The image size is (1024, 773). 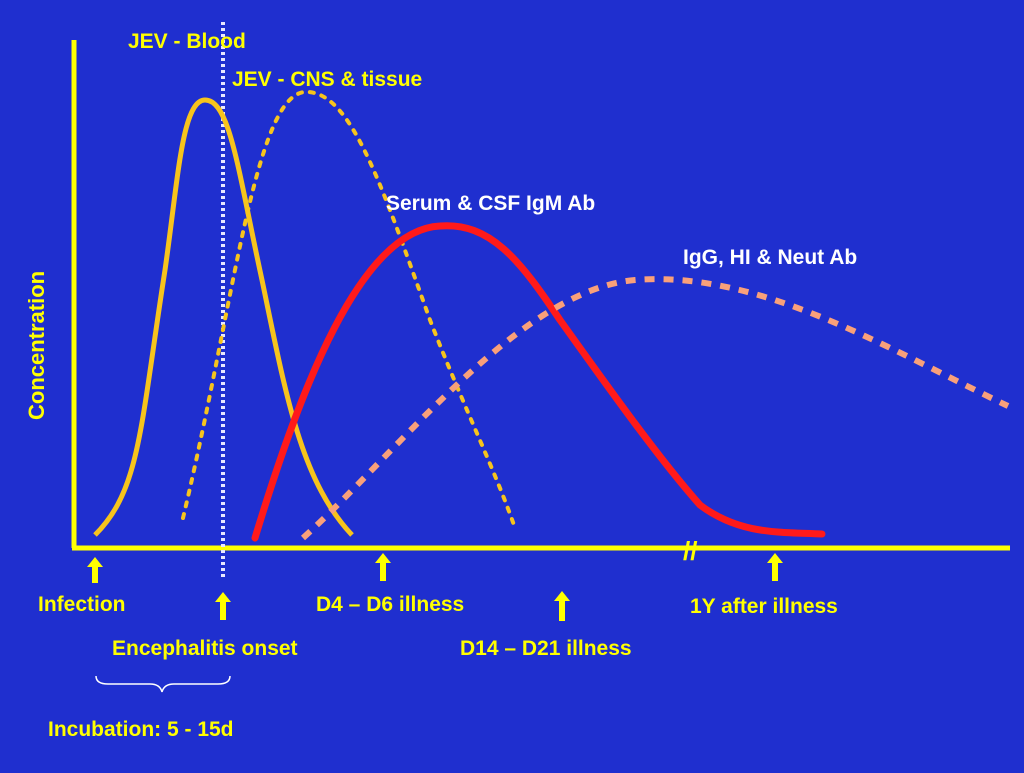 I want to click on jev-cns-label: JEV - CNS & tissue, so click(x=327, y=79).